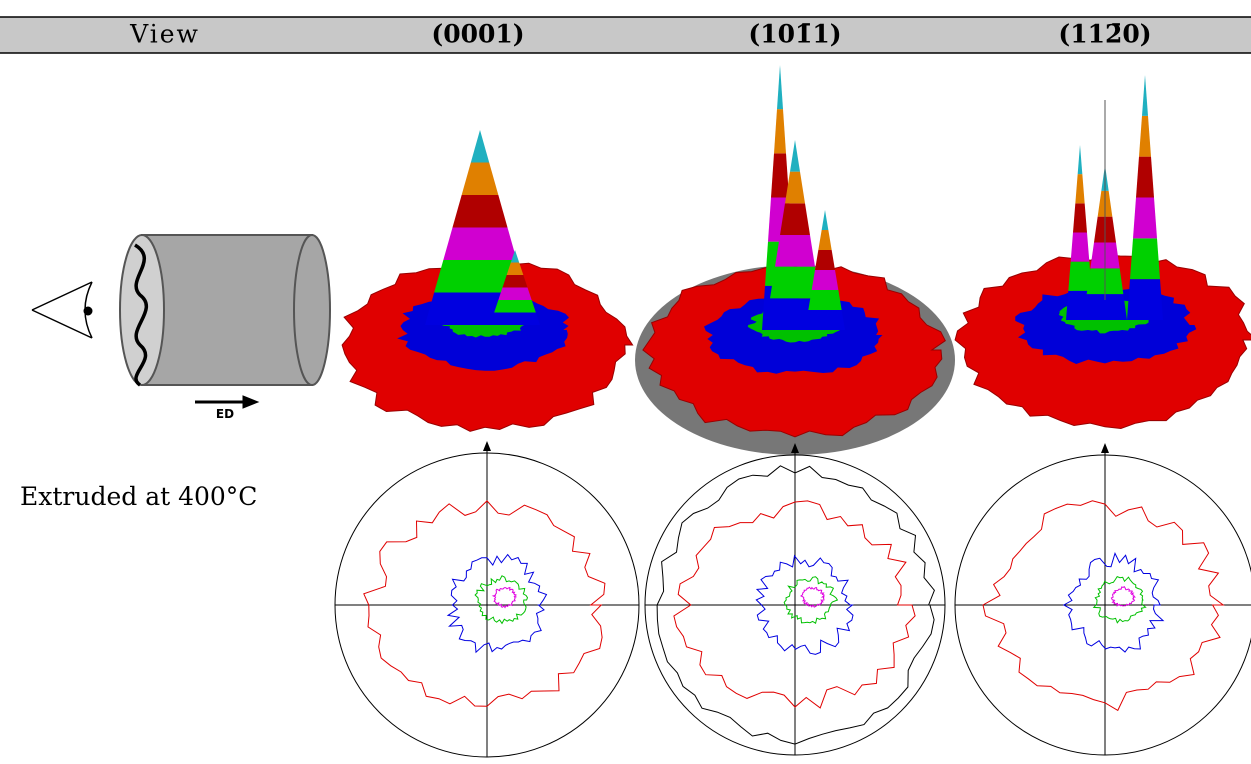 The image size is (1251, 764). I want to click on header-band, so click(625, 35).